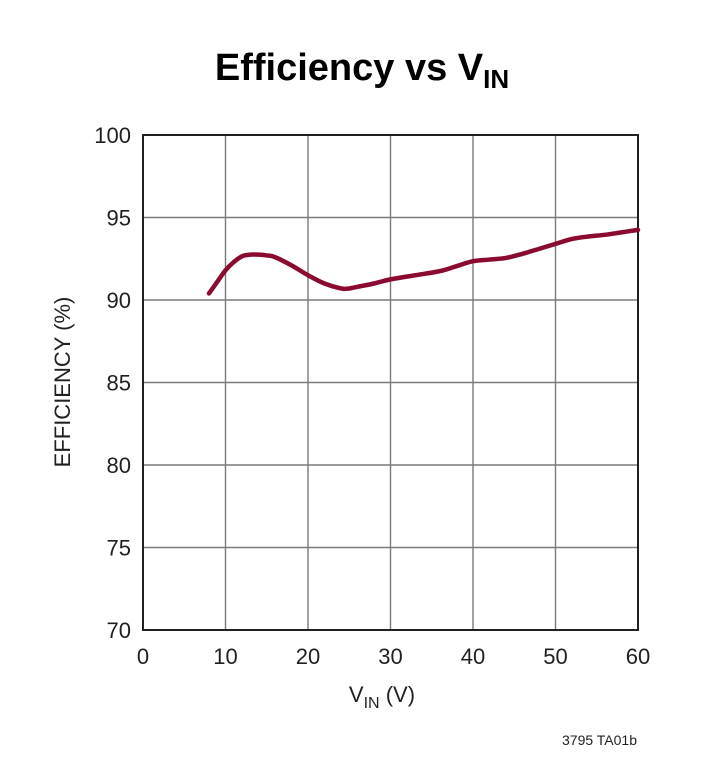 This screenshot has height=760, width=725. I want to click on y-tick-labels: 70 75 80 85 90 95 100, so click(112, 383).